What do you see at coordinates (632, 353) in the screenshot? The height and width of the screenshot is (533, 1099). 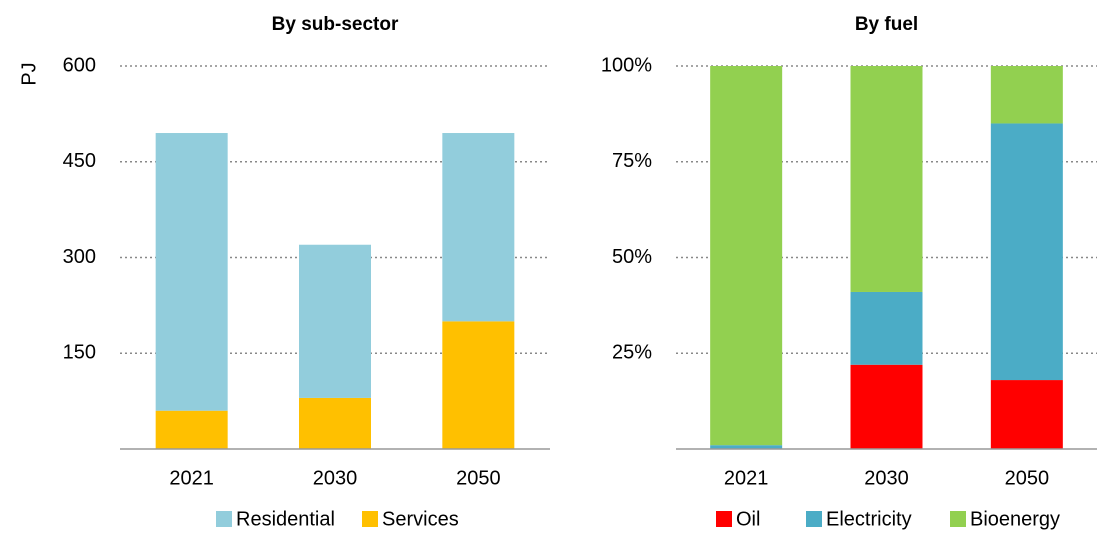 I see `y-tick-label: 25%` at bounding box center [632, 353].